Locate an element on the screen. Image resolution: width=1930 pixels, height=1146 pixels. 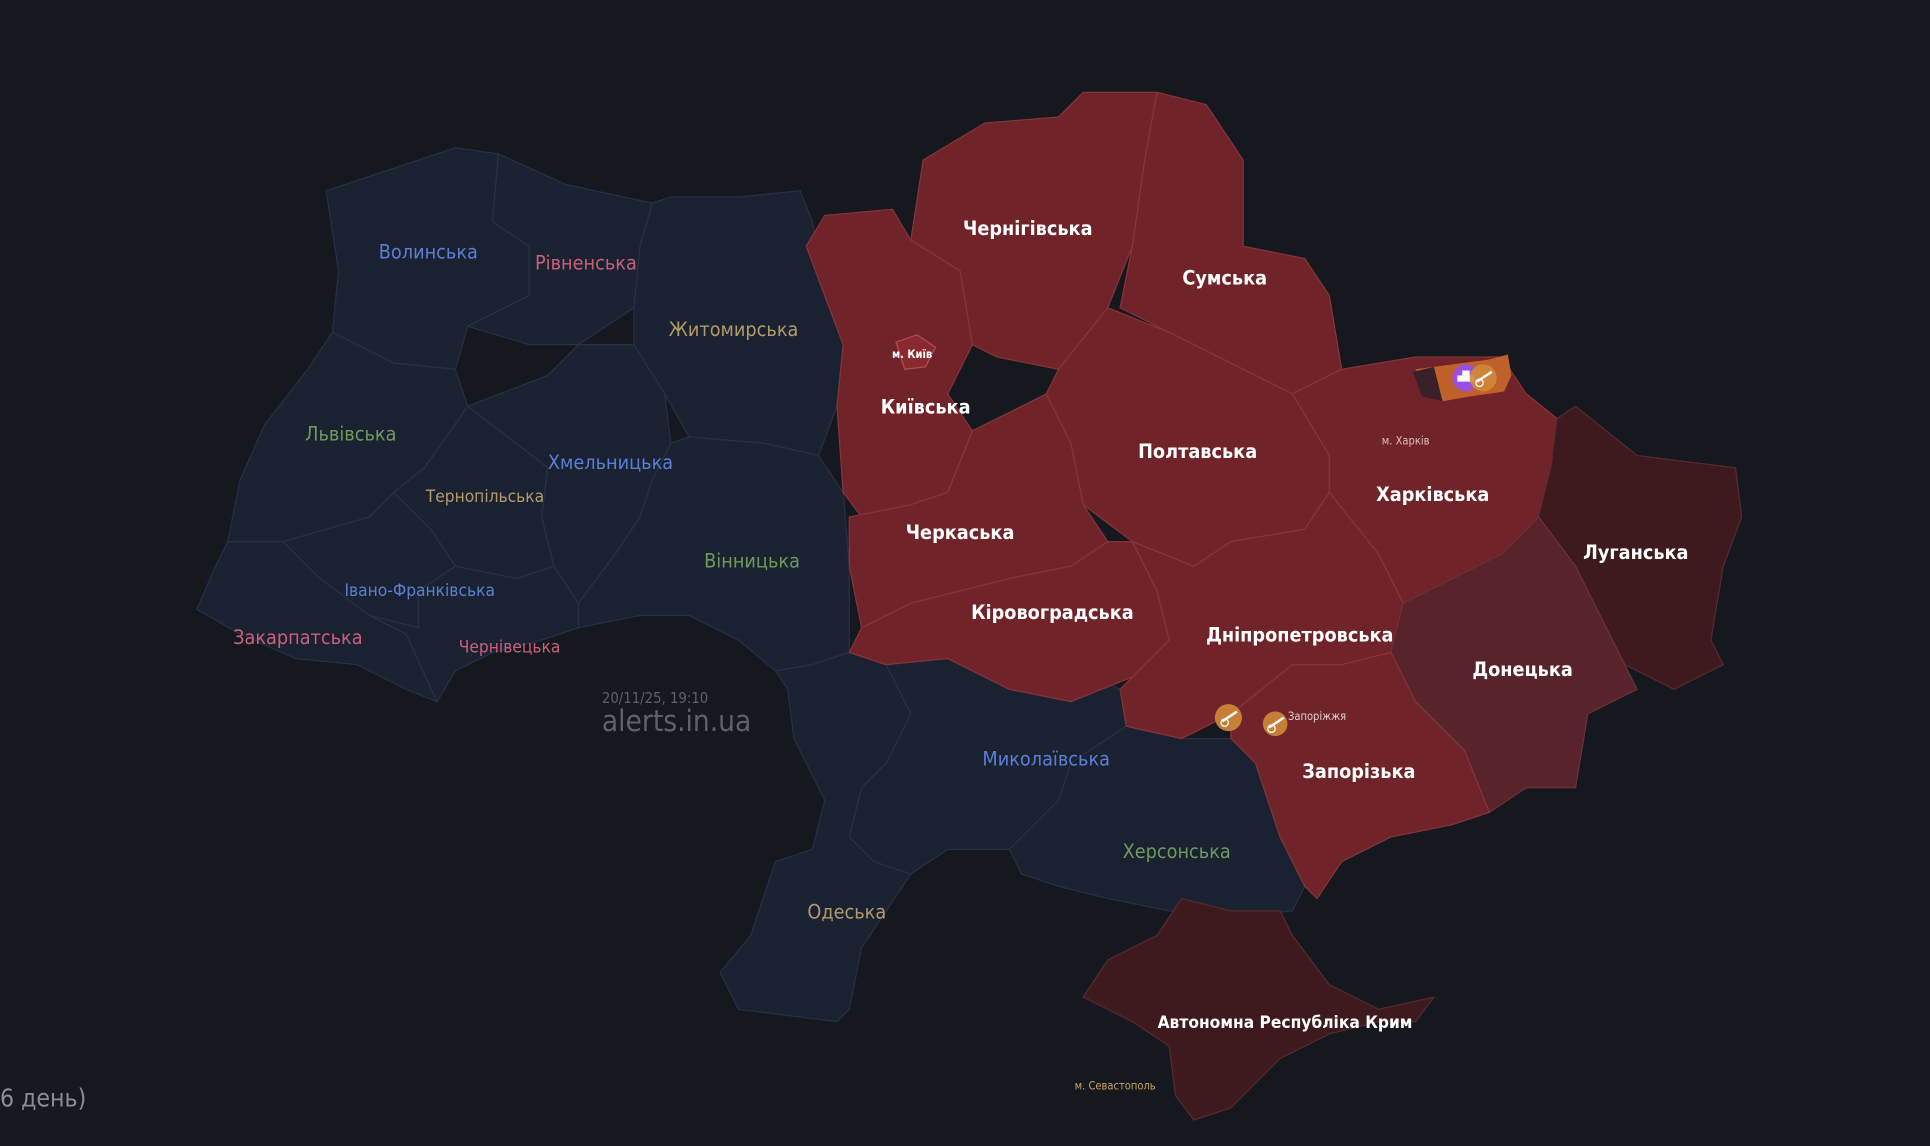
label-rivne: Рівненська is located at coordinates (586, 263).